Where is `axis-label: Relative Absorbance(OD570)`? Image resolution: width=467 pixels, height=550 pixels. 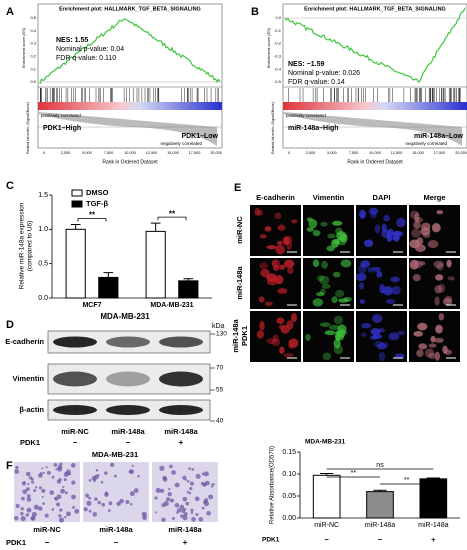
axis-label: Relative Absorbance(OD570) is located at coordinates (273, 485).